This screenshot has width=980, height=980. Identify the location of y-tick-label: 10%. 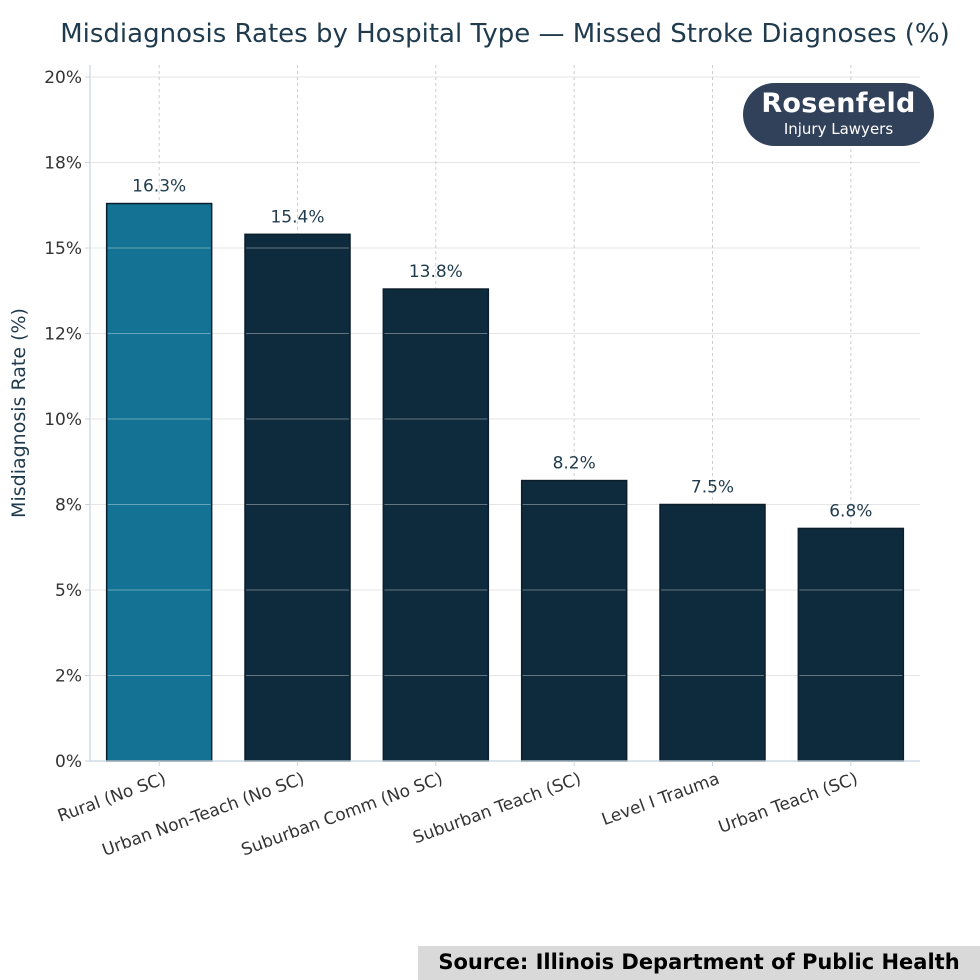
(63, 420).